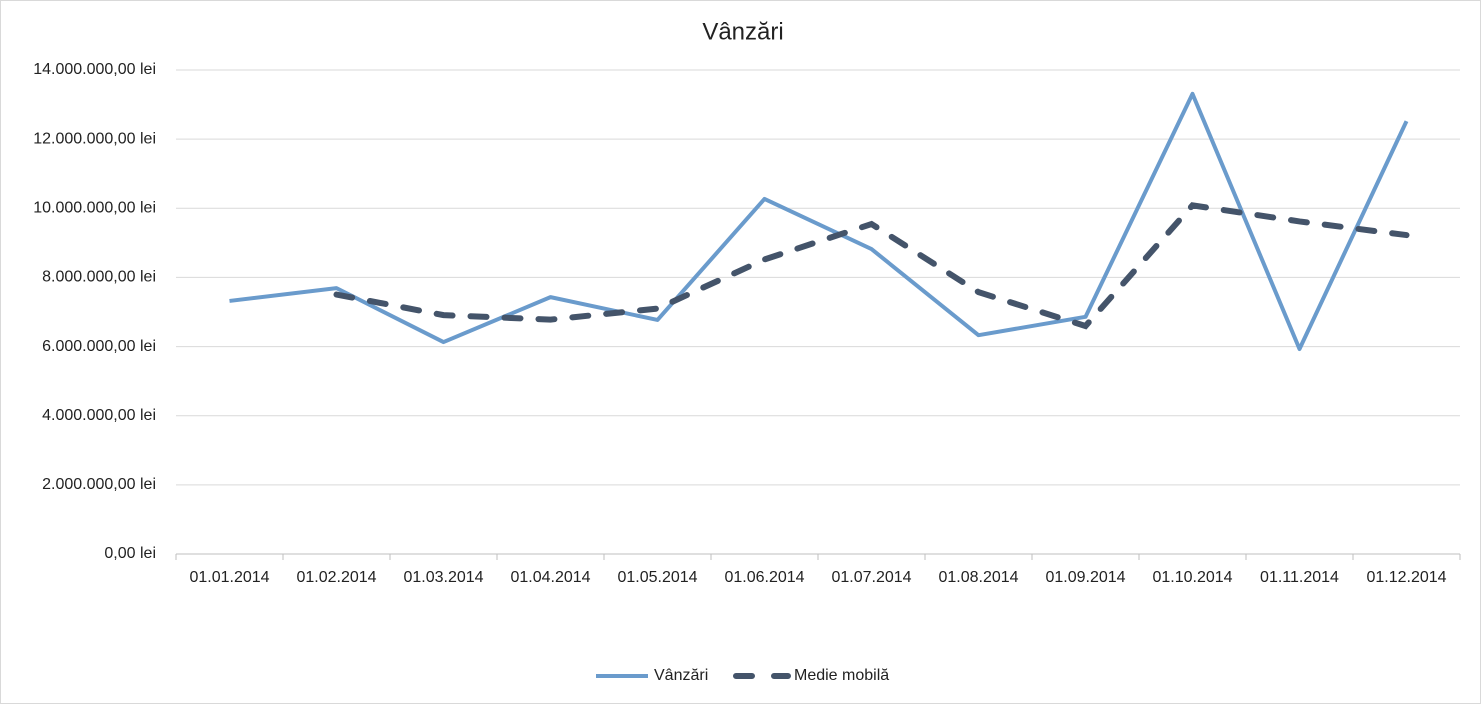 This screenshot has width=1481, height=704. Describe the element at coordinates (94, 208) in the screenshot. I see `y-tick-label: 10.000.000,00 lei` at that location.